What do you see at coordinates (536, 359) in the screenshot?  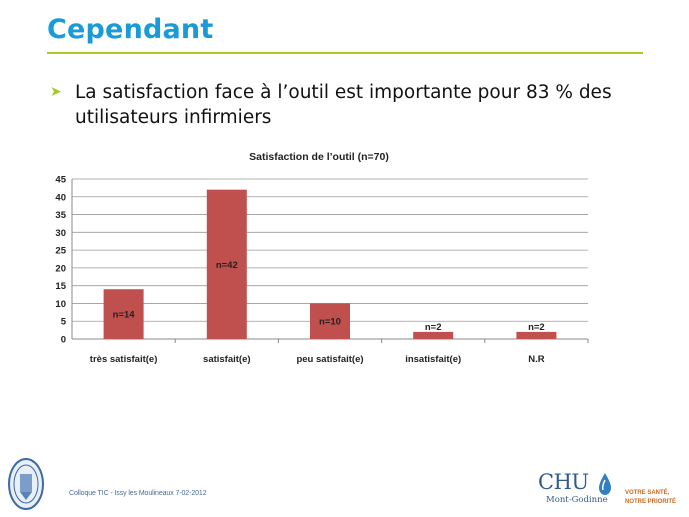 I see `x-tick-label: N.R` at bounding box center [536, 359].